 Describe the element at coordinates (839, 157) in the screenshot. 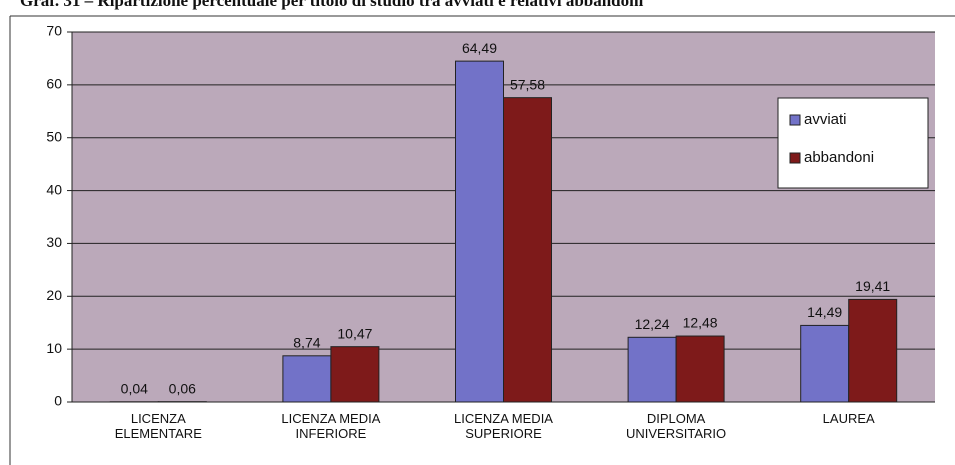

I see `legend-label: abbandoni` at that location.